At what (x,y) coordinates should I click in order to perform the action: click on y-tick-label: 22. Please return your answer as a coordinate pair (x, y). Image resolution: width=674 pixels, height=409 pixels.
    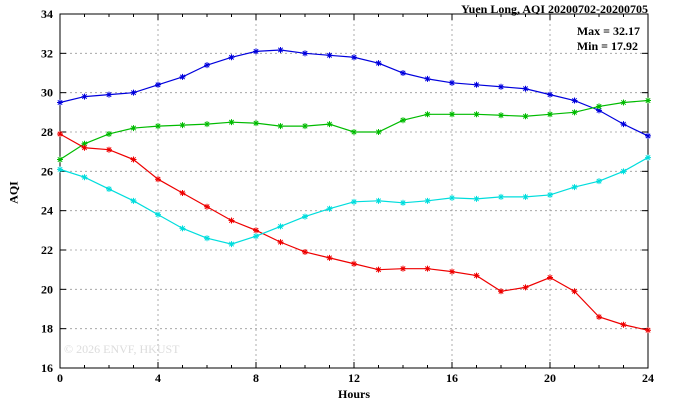
    Looking at the image, I should click on (47, 250).